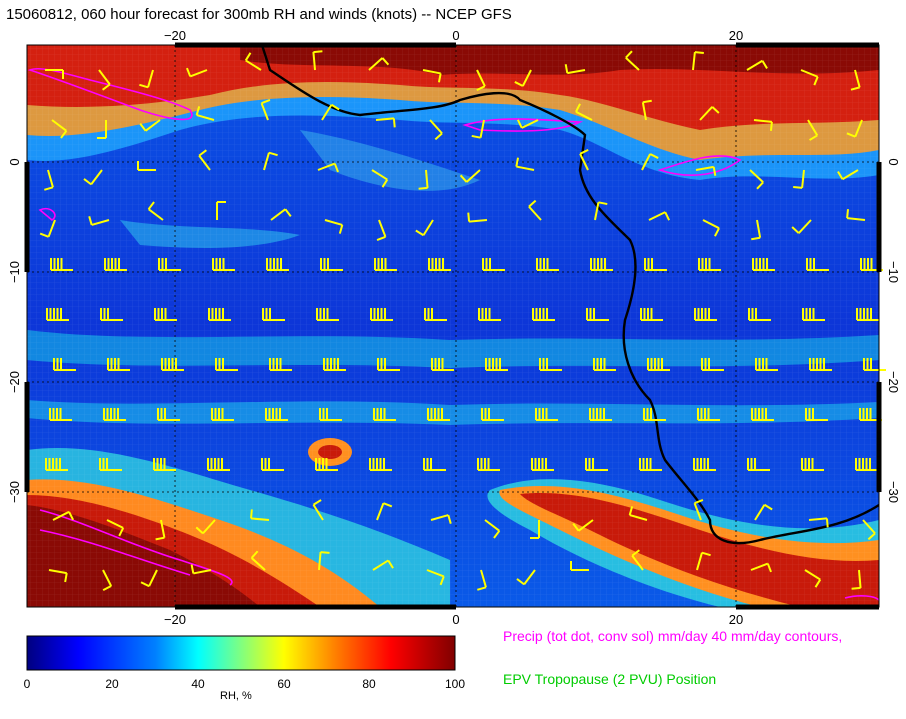  What do you see at coordinates (112, 684) in the screenshot?
I see `colorbar-tick: 20` at bounding box center [112, 684].